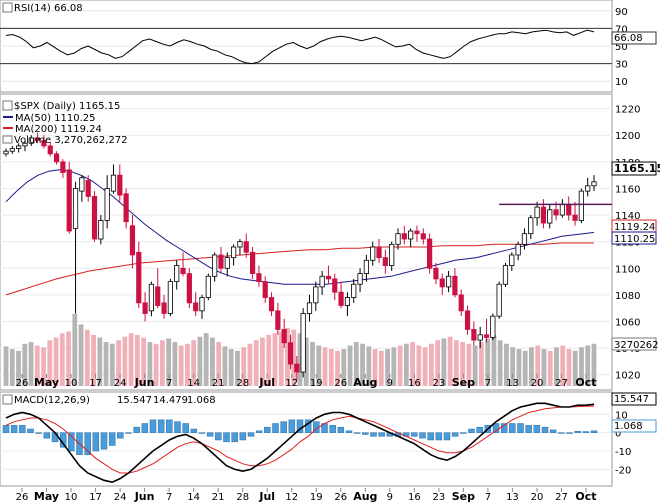 The image size is (660, 504). Describe the element at coordinates (623, 443) in the screenshot. I see `macd-y-ticks: 10 0 -10 -20` at that location.